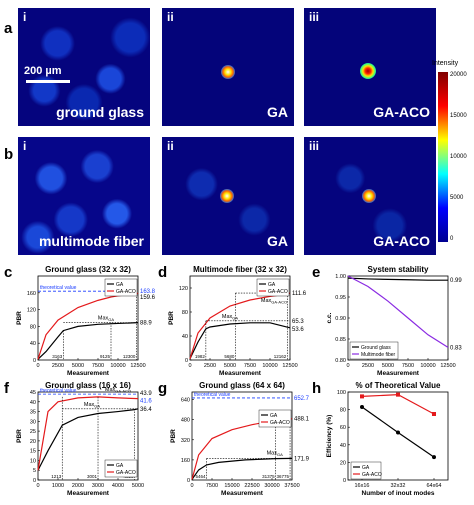 Image resolution: width=474 pixels, height=505 pixels. What do you see at coordinates (329, 436) in the screenshot?
I see `y-axis-label: Efficiency (%)` at bounding box center [329, 436].